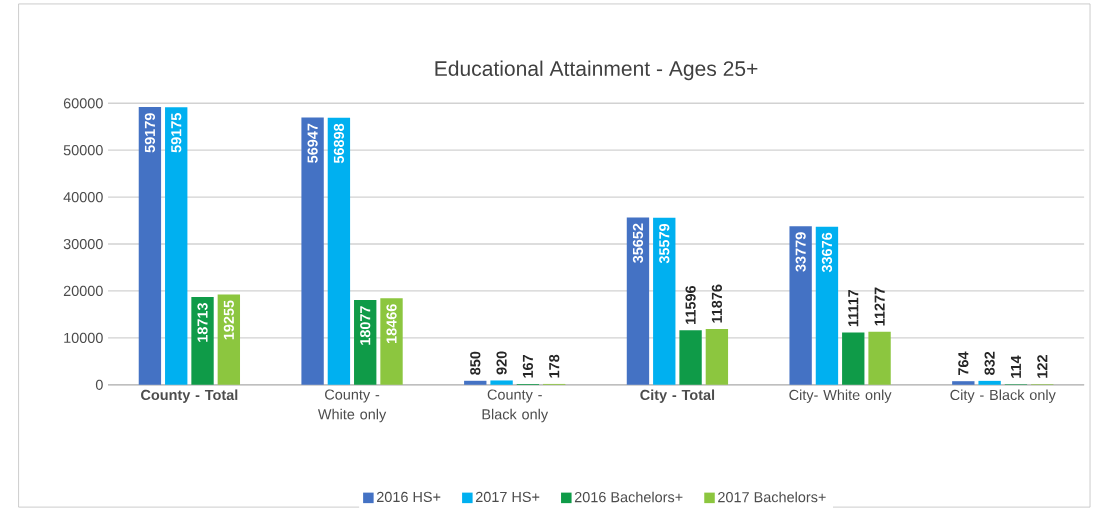 Image resolution: width=1094 pixels, height=511 pixels. I want to click on data-label: 19255, so click(228, 320).